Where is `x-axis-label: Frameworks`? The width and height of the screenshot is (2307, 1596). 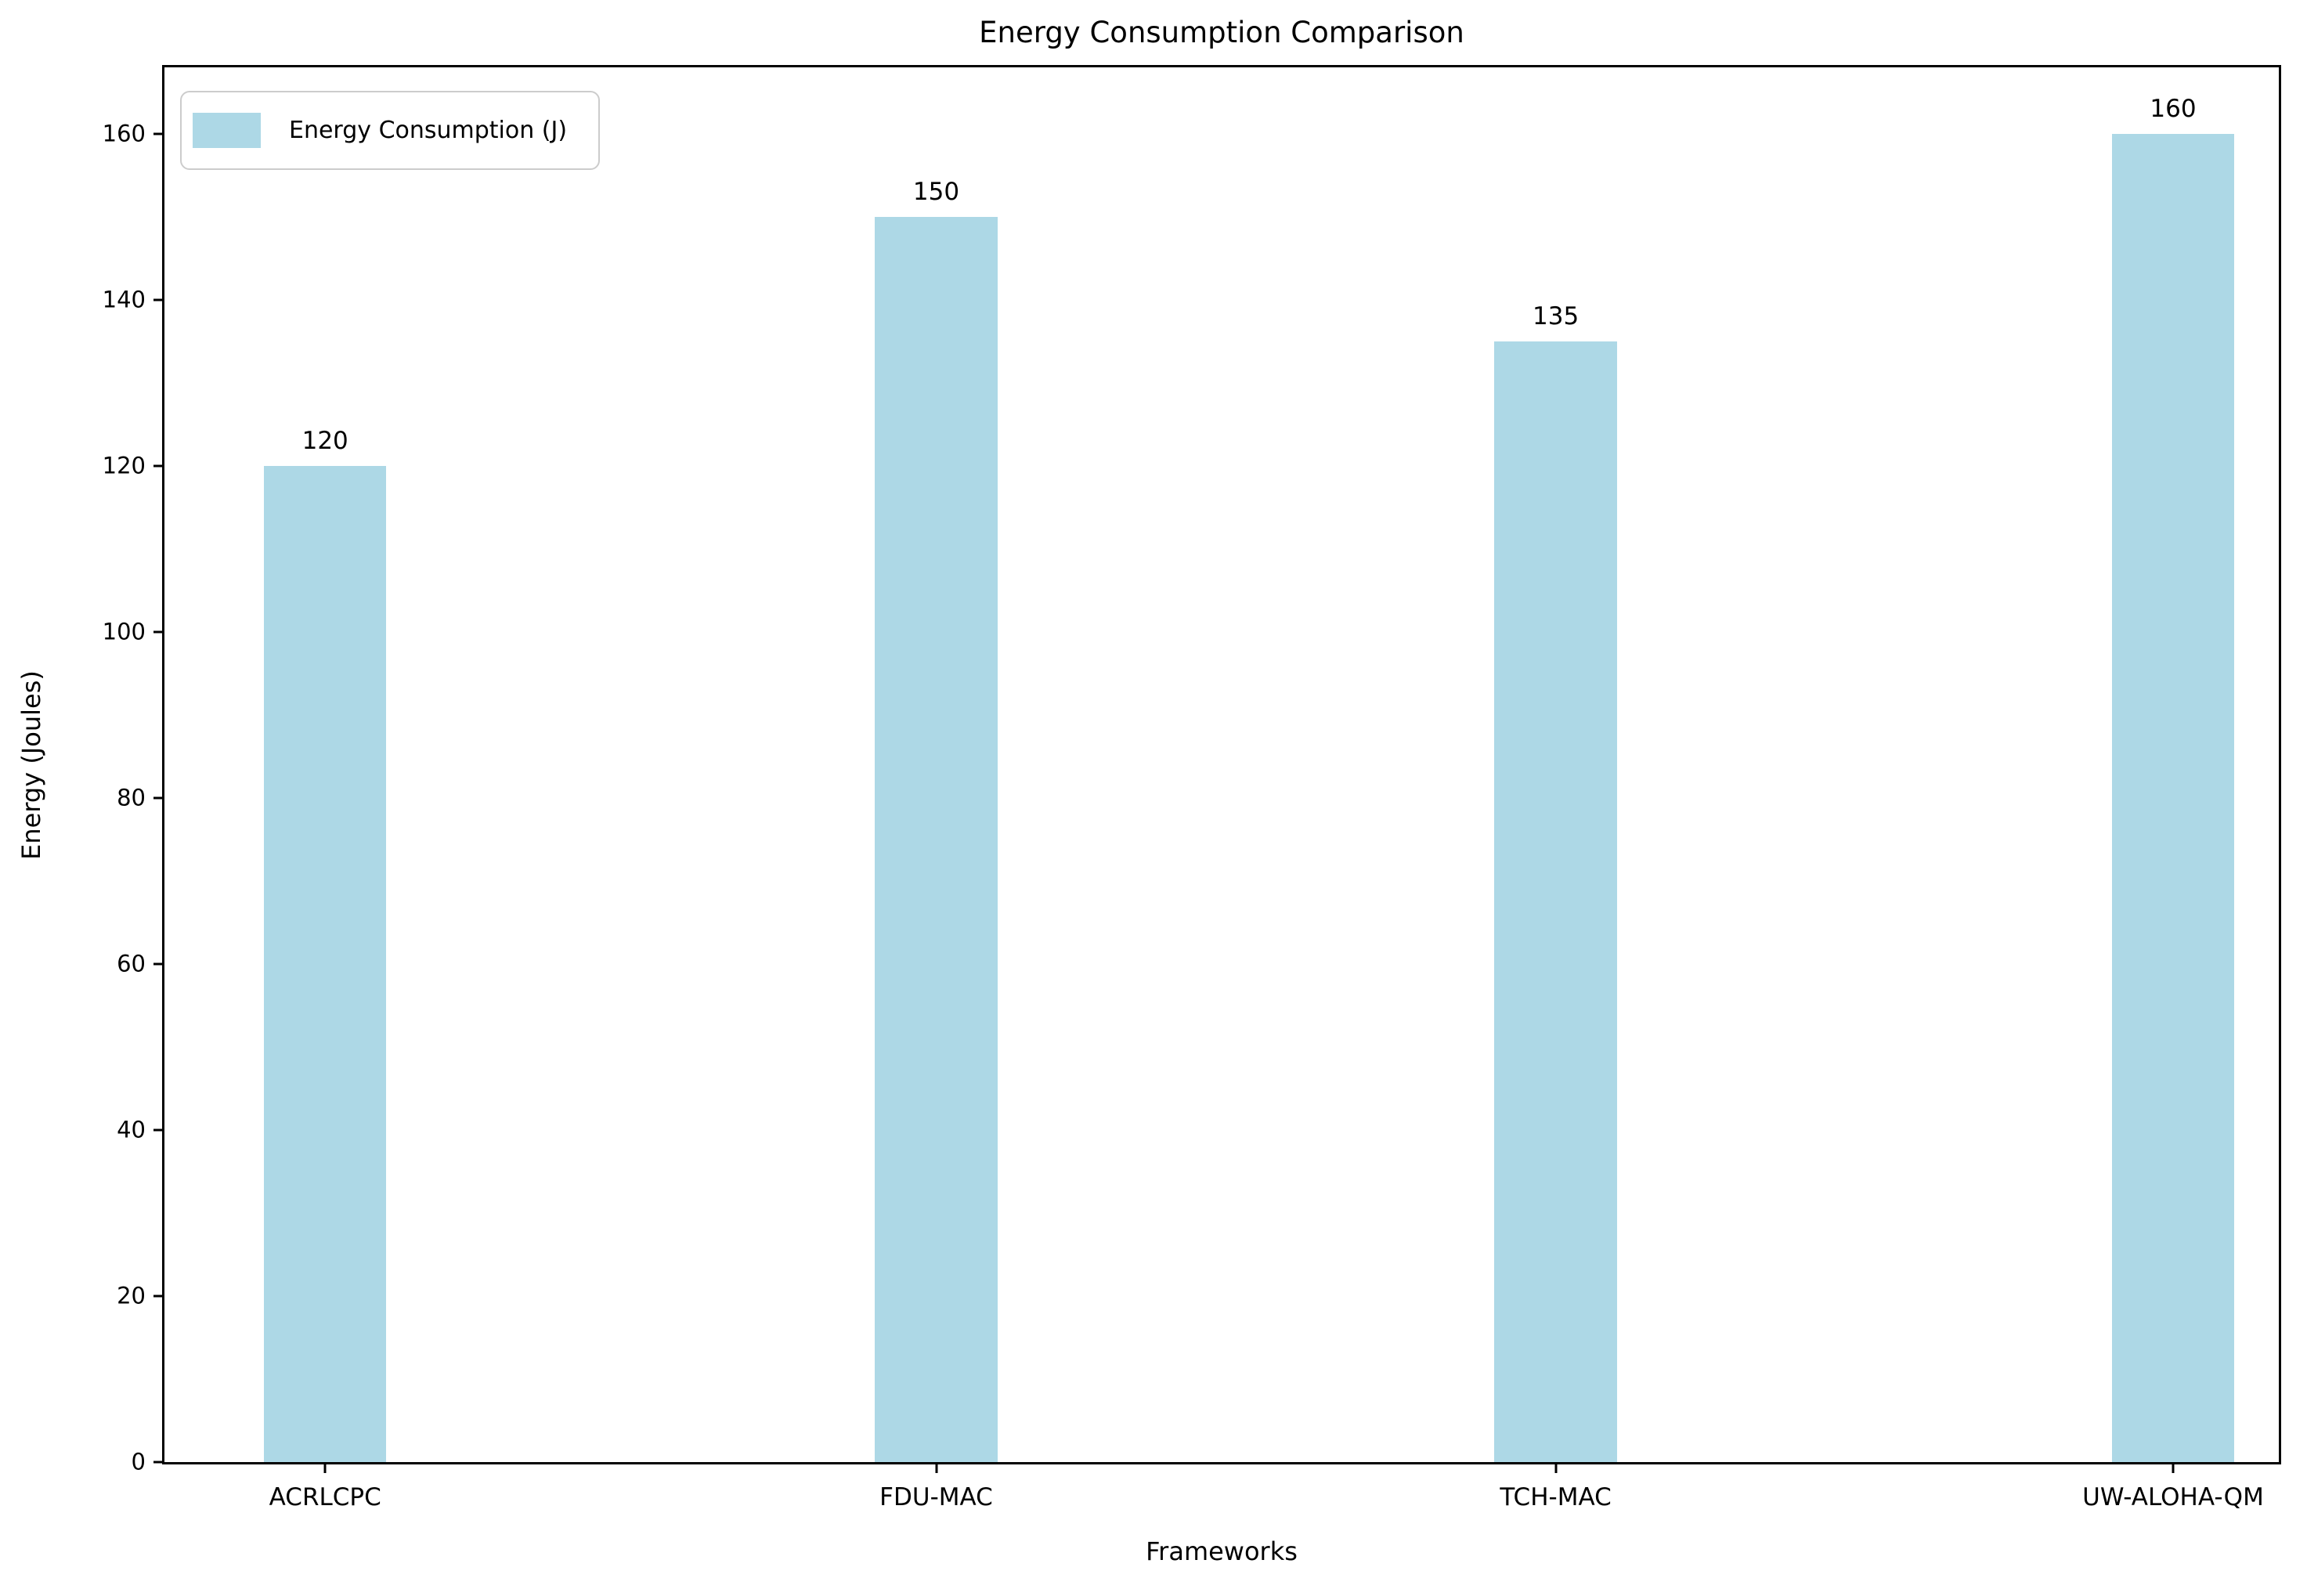 x-axis-label: Frameworks is located at coordinates (1222, 1551).